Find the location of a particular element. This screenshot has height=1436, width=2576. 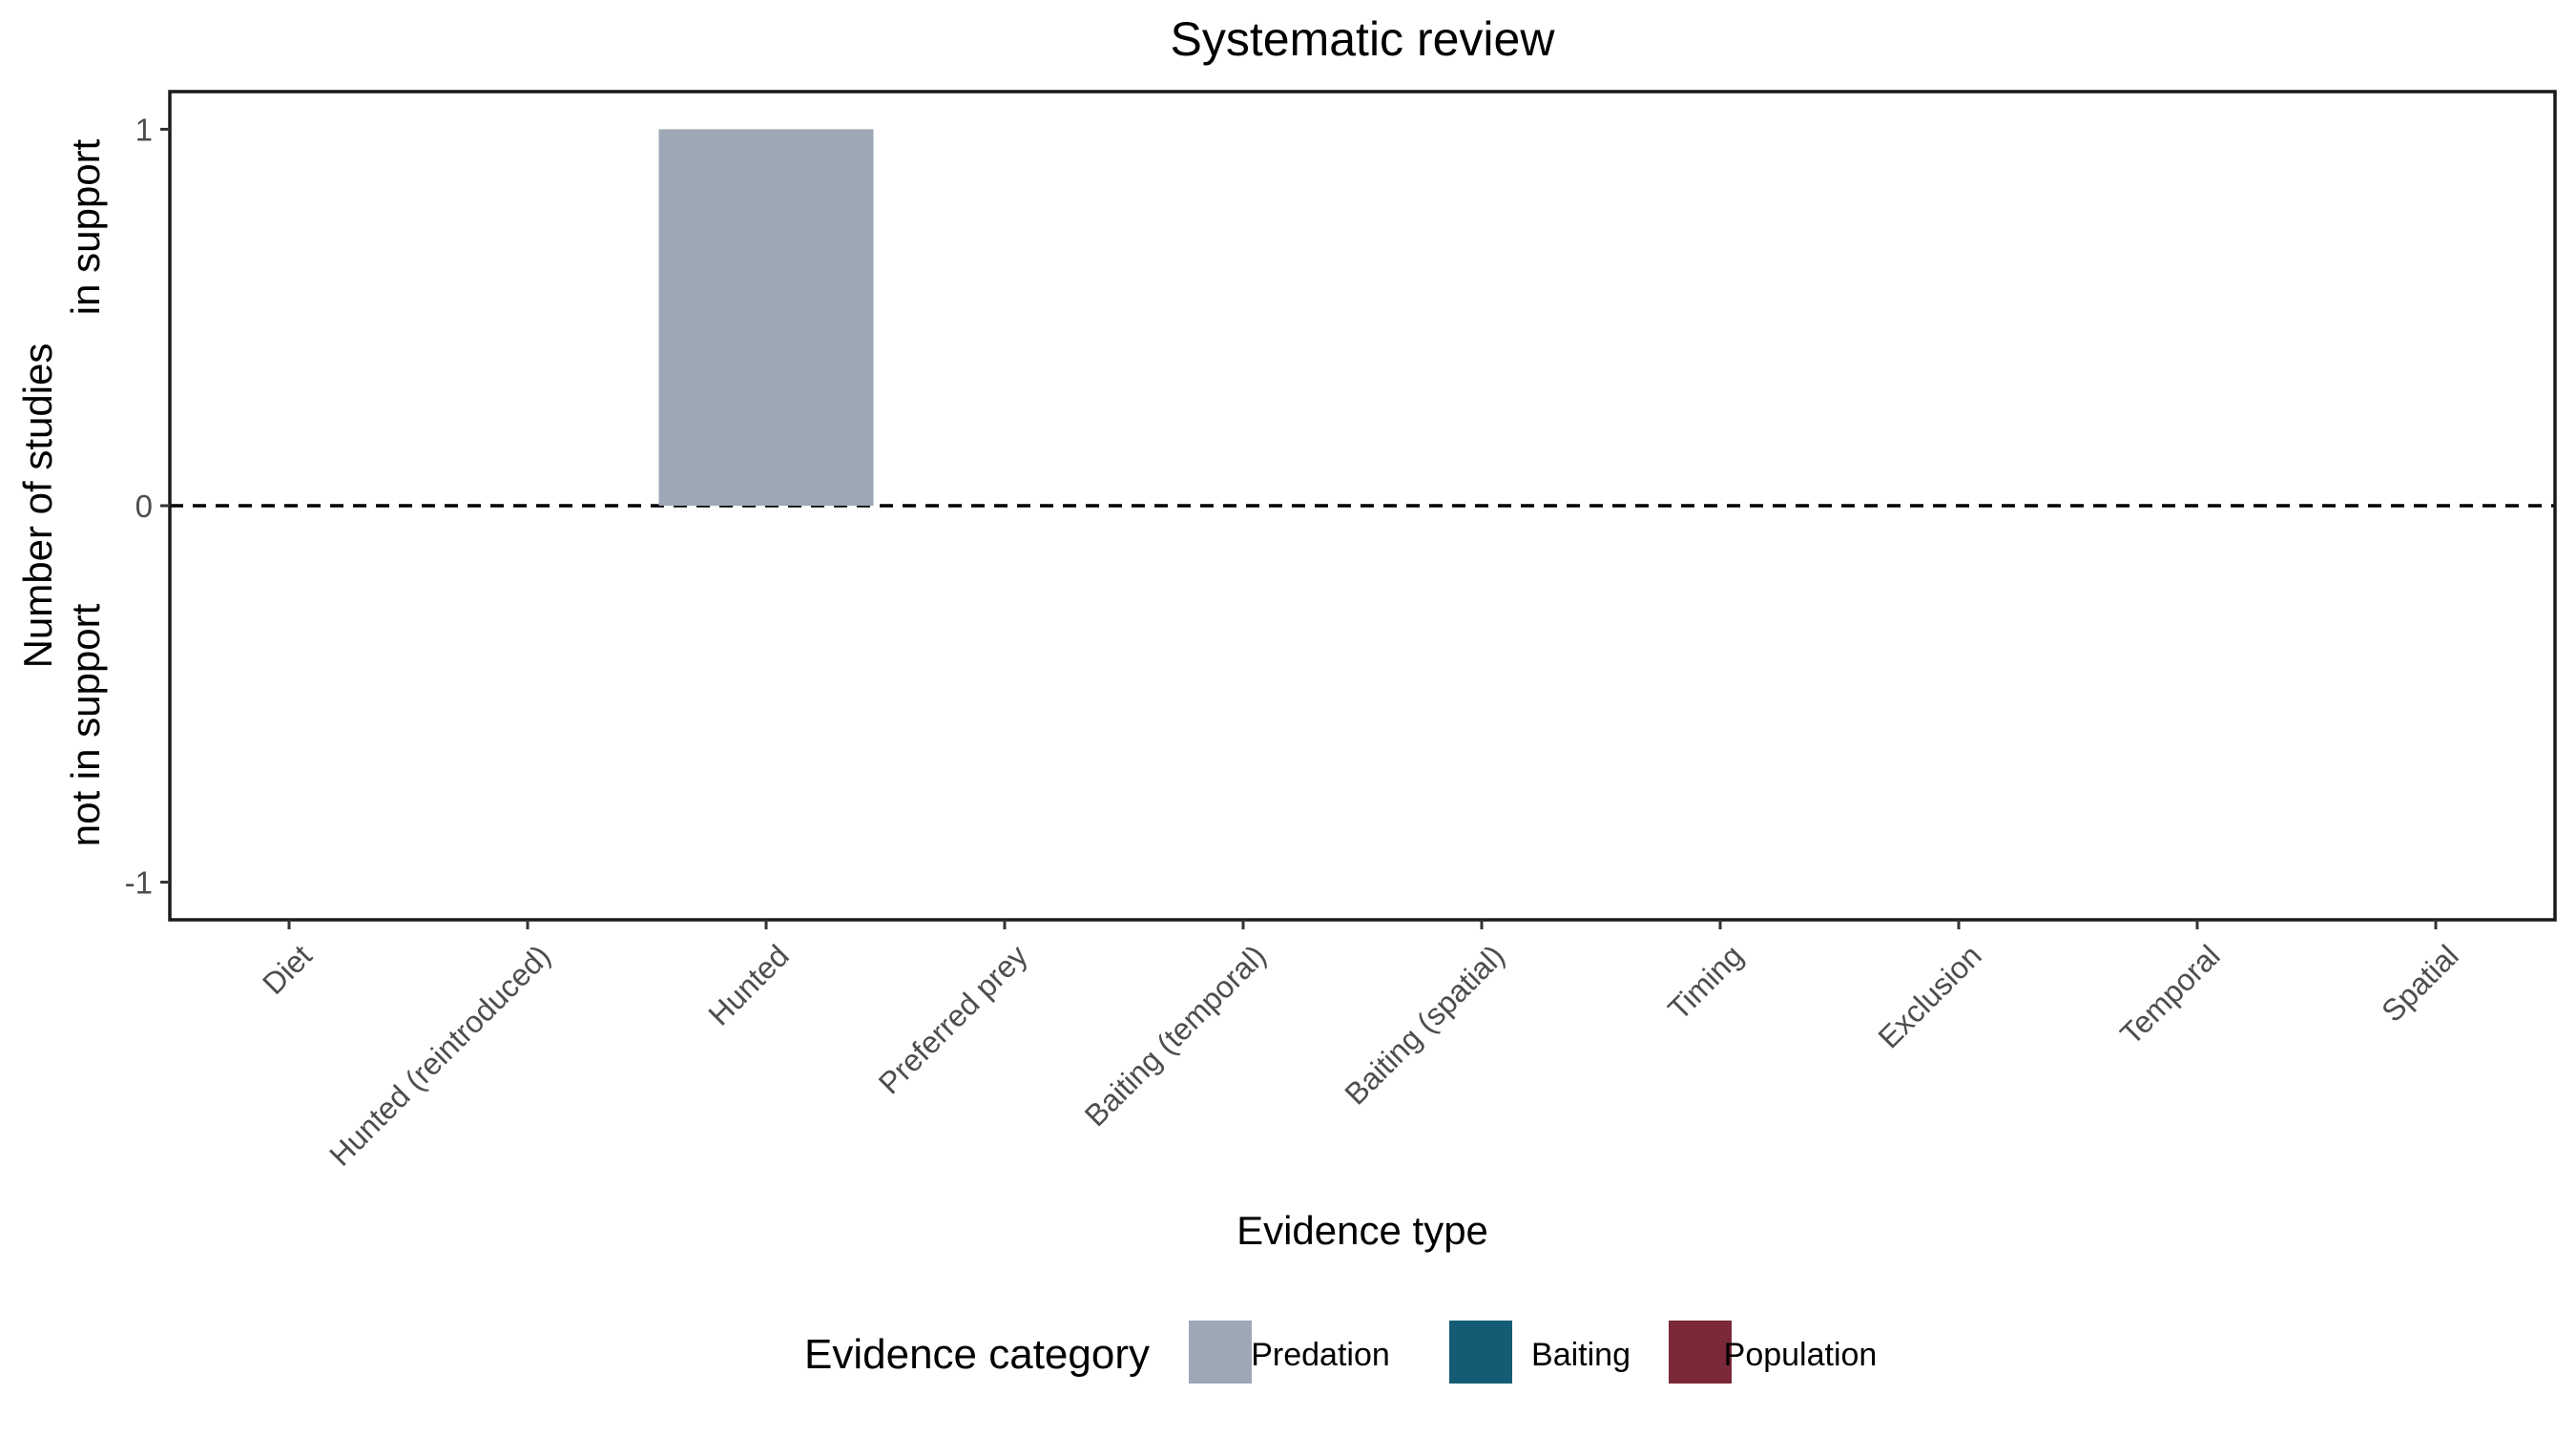

x-tick-label: Baiting (temporal) is located at coordinates (1175, 1035).